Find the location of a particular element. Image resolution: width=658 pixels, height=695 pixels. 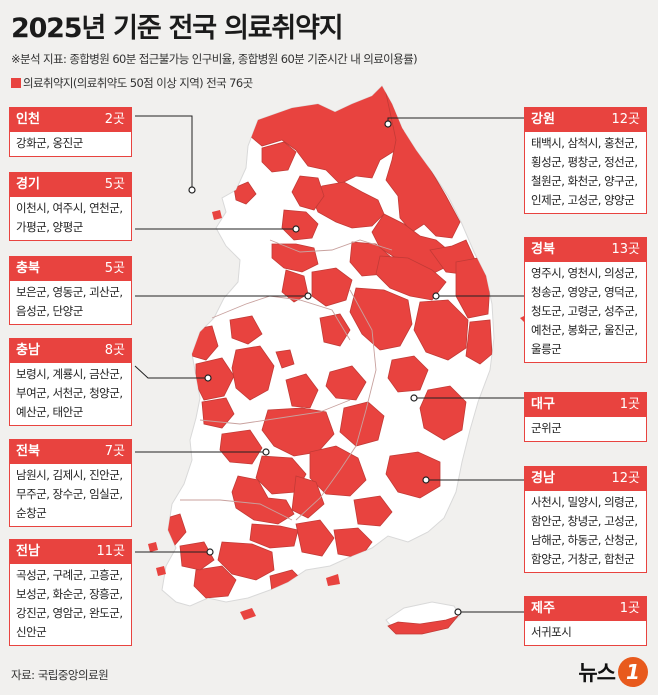

area-yeoncheon is located at coordinates (279, 157).